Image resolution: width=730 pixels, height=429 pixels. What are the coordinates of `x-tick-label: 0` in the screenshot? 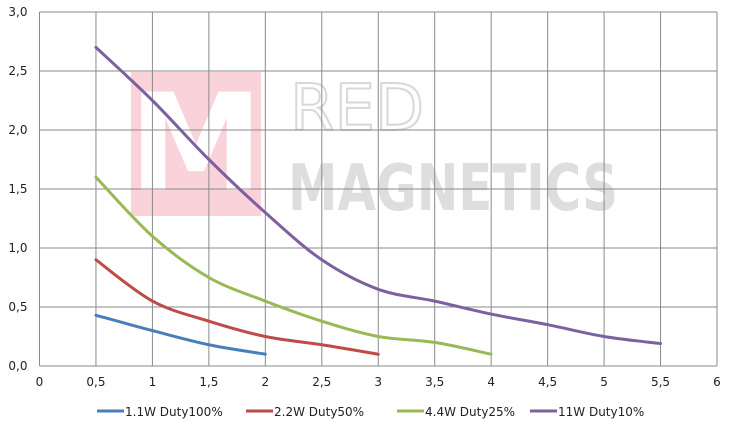 It's located at (40, 382).